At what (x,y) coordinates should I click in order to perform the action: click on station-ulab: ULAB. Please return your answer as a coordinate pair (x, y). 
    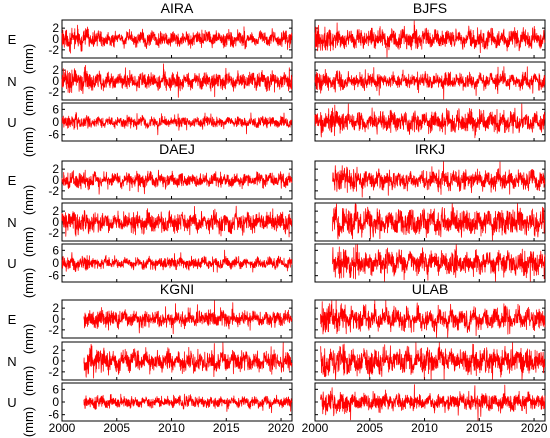
    Looking at the image, I should click on (430, 351).